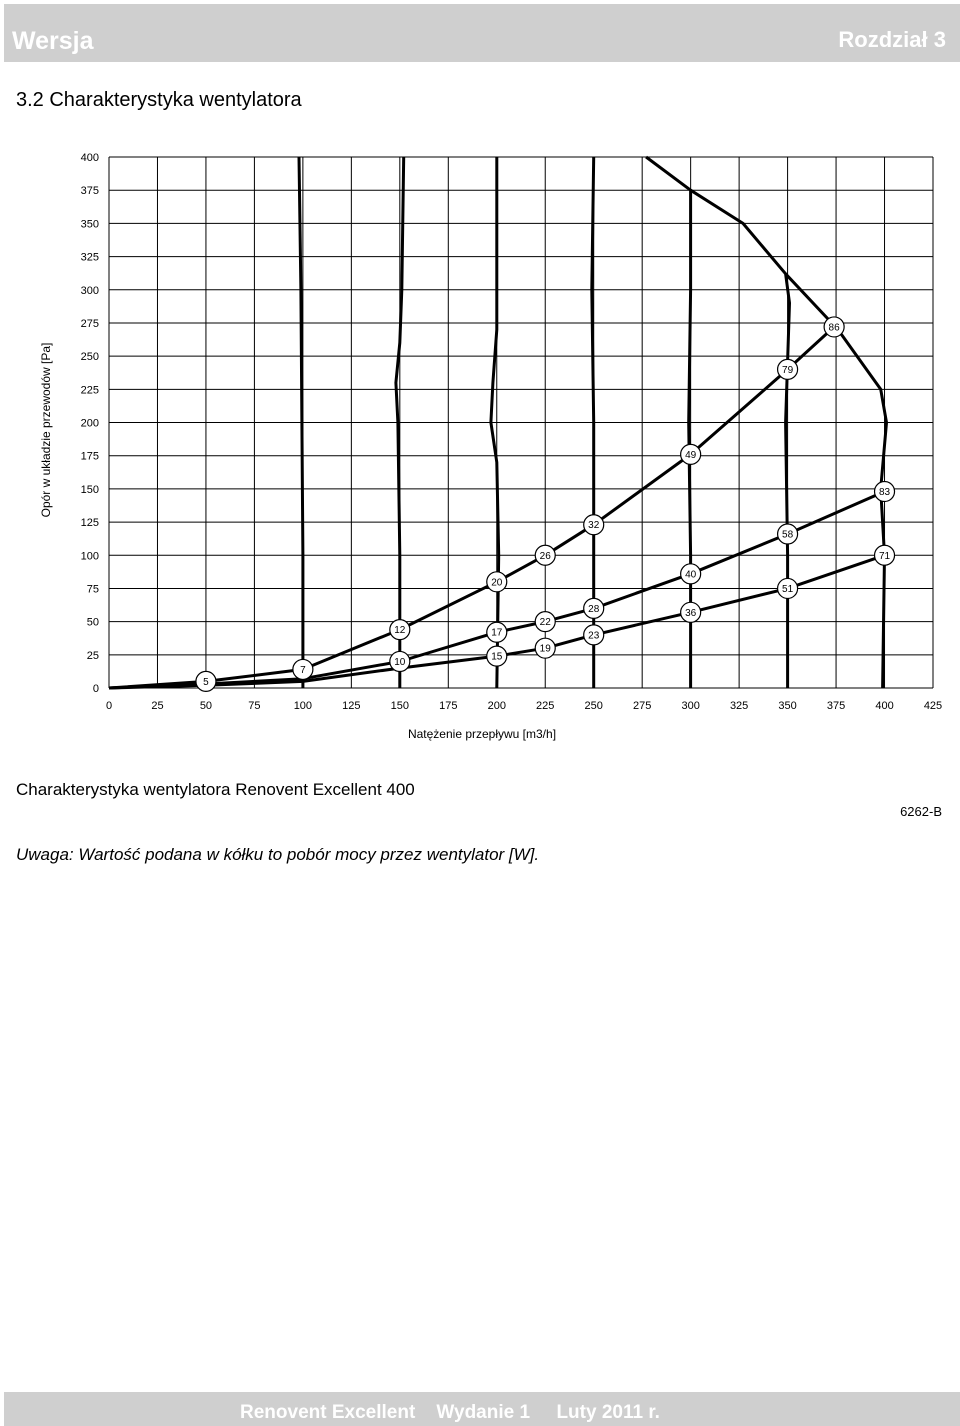  I want to click on power-value: 71, so click(885, 556).